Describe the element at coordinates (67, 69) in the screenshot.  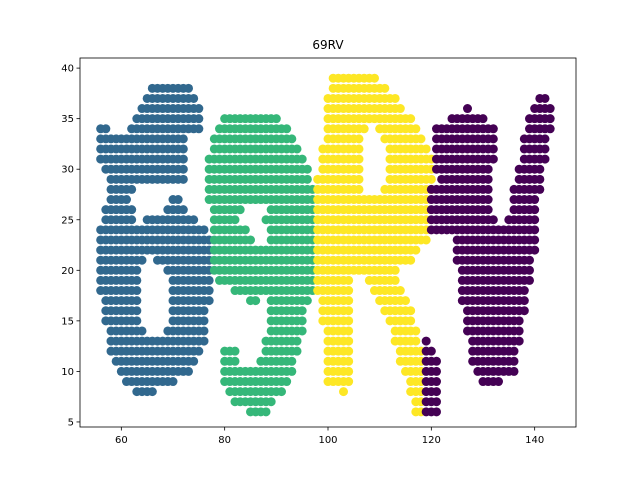
I see `y-tick-label: 40` at that location.